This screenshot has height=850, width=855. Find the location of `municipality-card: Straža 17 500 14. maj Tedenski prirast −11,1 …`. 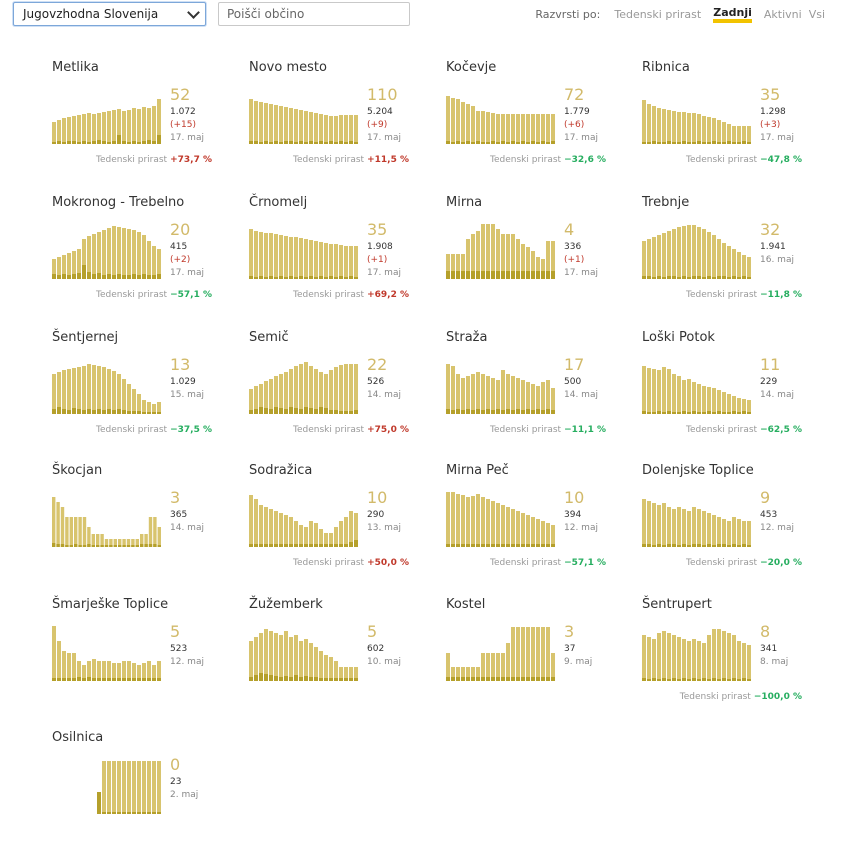

municipality-card: Straža 17 500 14. maj Tedenski prirast −11,1 … is located at coordinates (526, 390).